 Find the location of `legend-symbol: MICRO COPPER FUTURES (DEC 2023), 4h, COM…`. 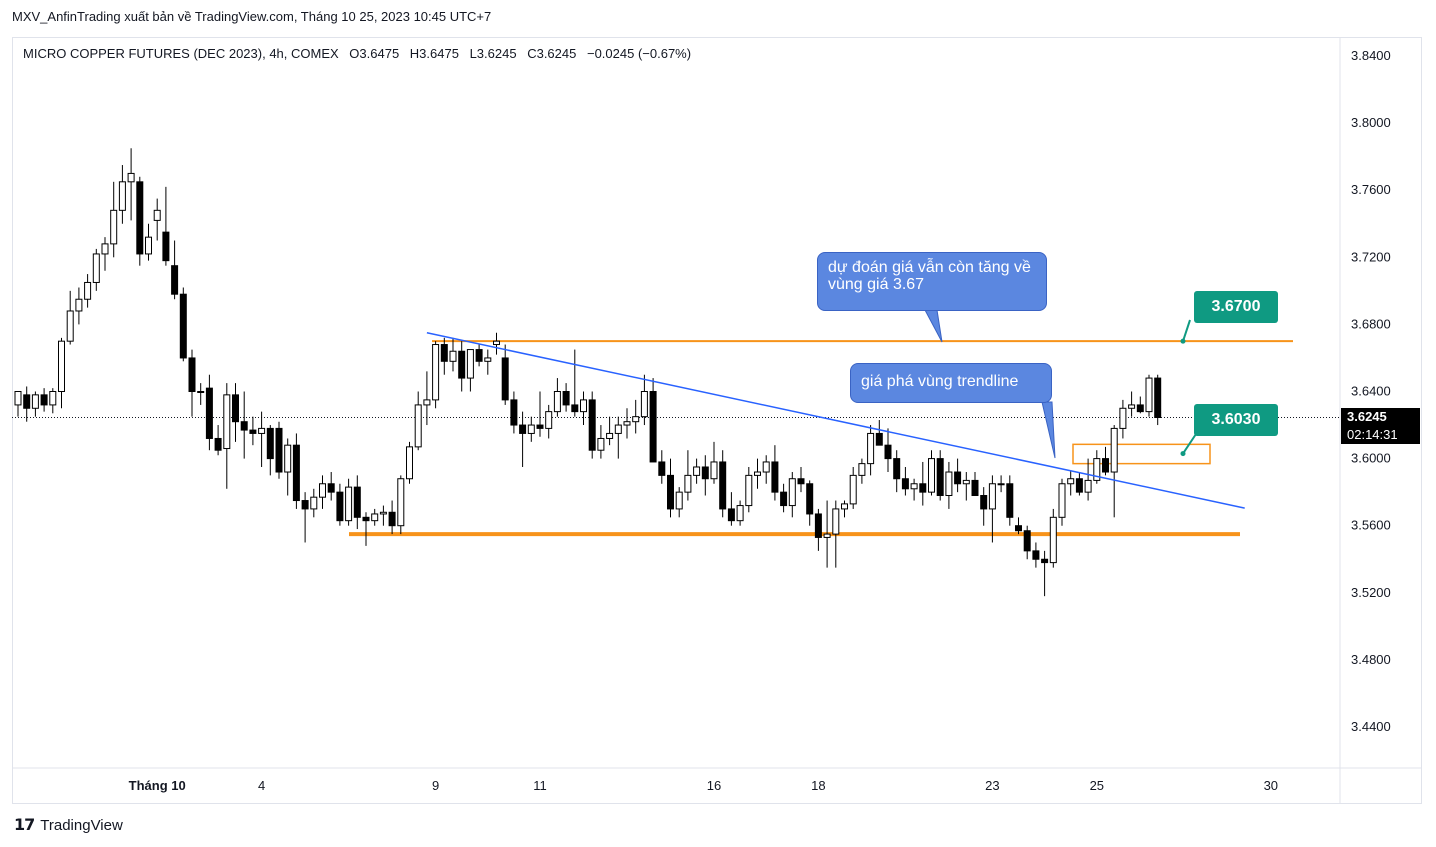

legend-symbol: MICRO COPPER FUTURES (DEC 2023), 4h, COM… is located at coordinates (181, 53).